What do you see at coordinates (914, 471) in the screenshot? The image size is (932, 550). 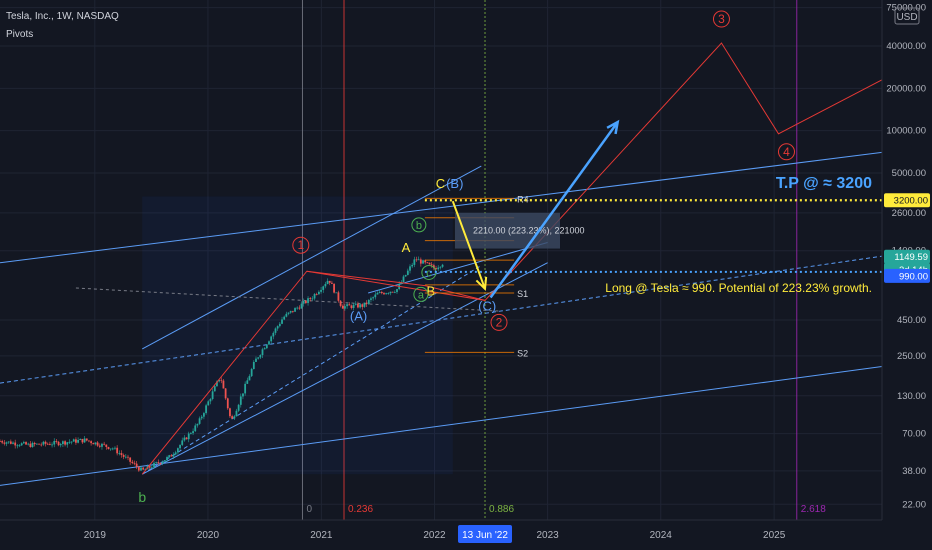 I see `price-tick-label: 38.00` at bounding box center [914, 471].